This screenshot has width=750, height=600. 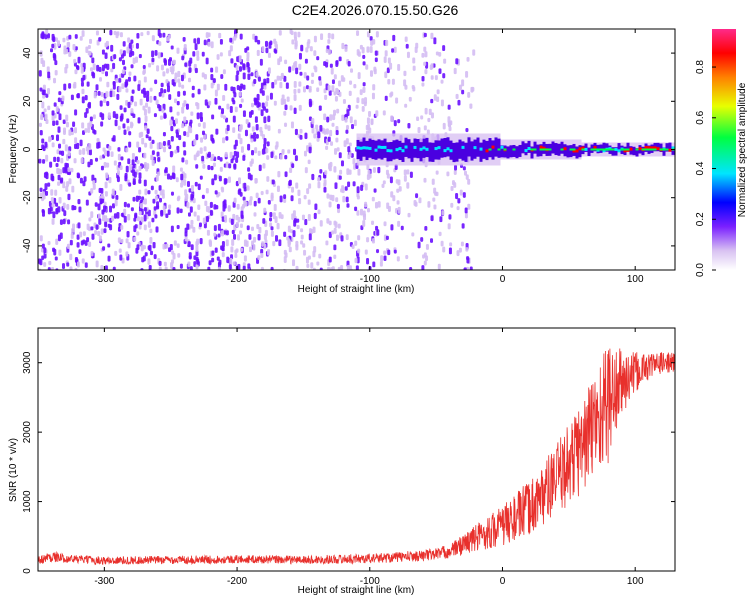 I want to click on spectrogram-signal-band, so click(x=520, y=150).